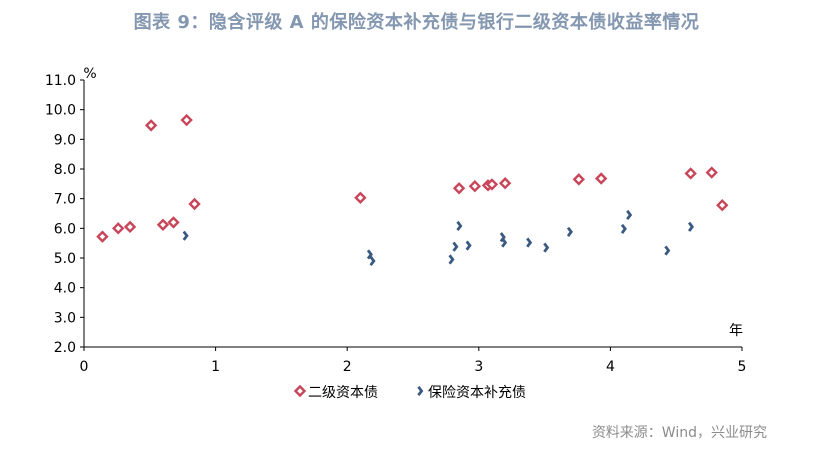  Describe the element at coordinates (65, 289) in the screenshot. I see `y-tick-label: 4.0` at that location.